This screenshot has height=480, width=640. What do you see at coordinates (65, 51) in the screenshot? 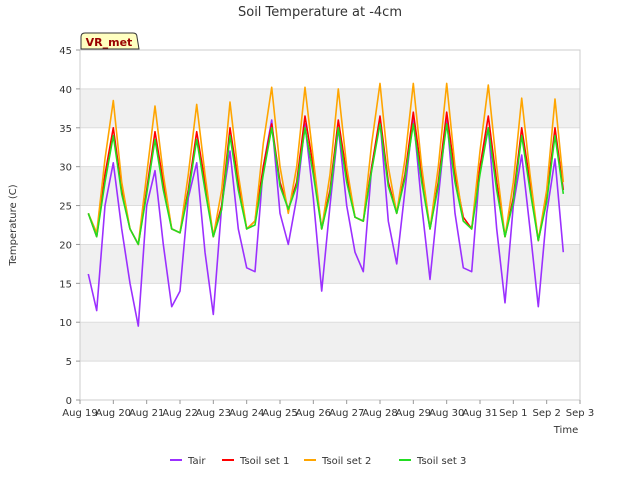
I see `y-tick-label-9: 45` at bounding box center [65, 51].